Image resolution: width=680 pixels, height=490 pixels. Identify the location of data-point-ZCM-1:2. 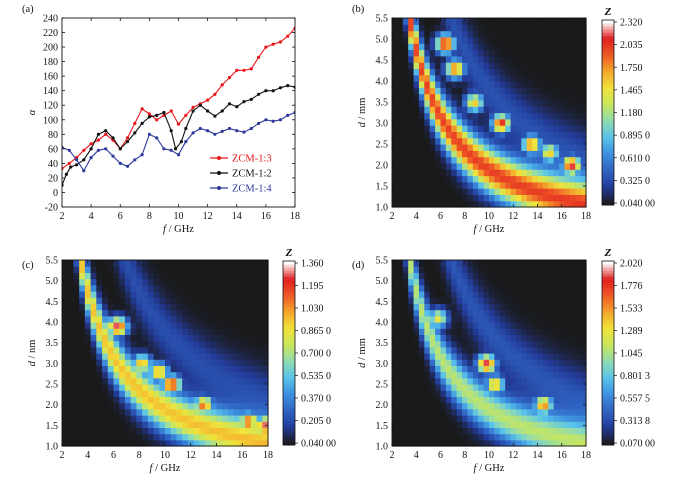
(127, 142).